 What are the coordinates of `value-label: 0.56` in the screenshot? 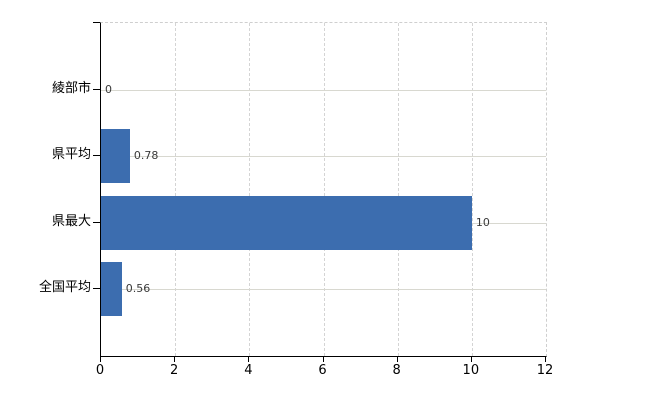 It's located at (138, 289).